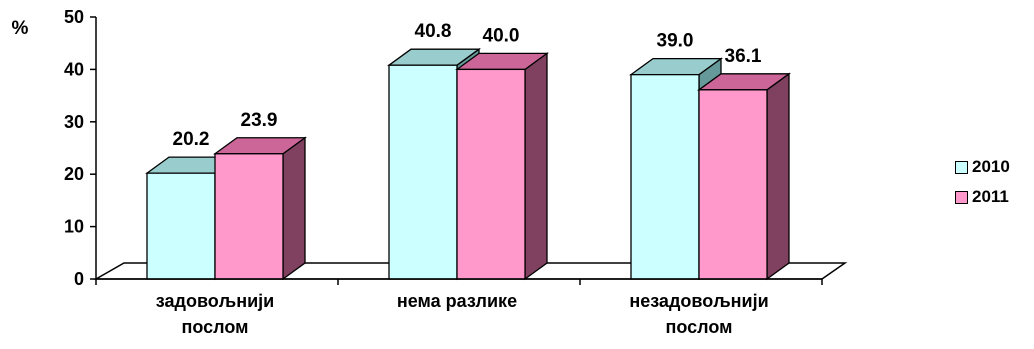 The image size is (1034, 349). I want to click on bar-value-label: 40.8, so click(433, 31).